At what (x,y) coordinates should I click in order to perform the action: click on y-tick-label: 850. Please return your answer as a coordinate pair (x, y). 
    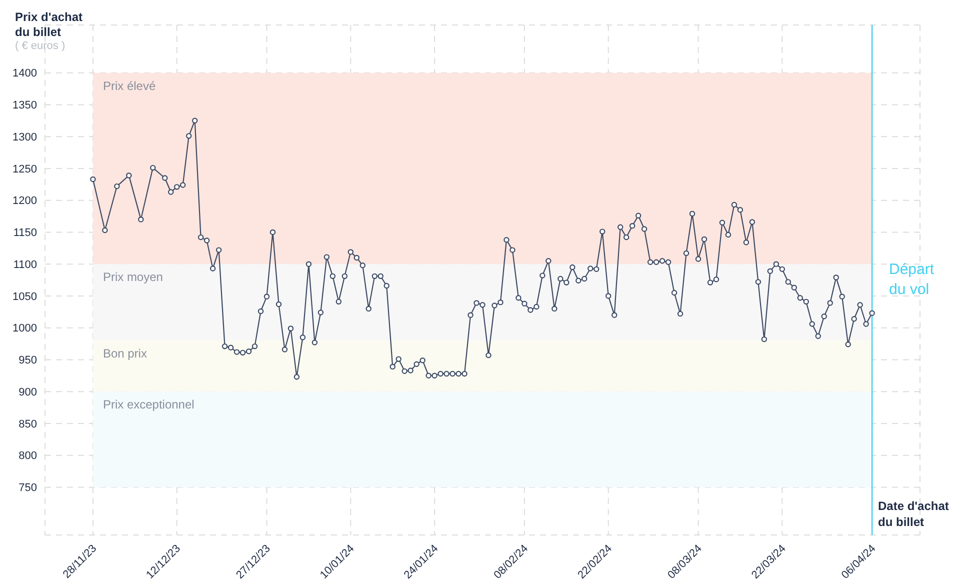
    Looking at the image, I should click on (27, 424).